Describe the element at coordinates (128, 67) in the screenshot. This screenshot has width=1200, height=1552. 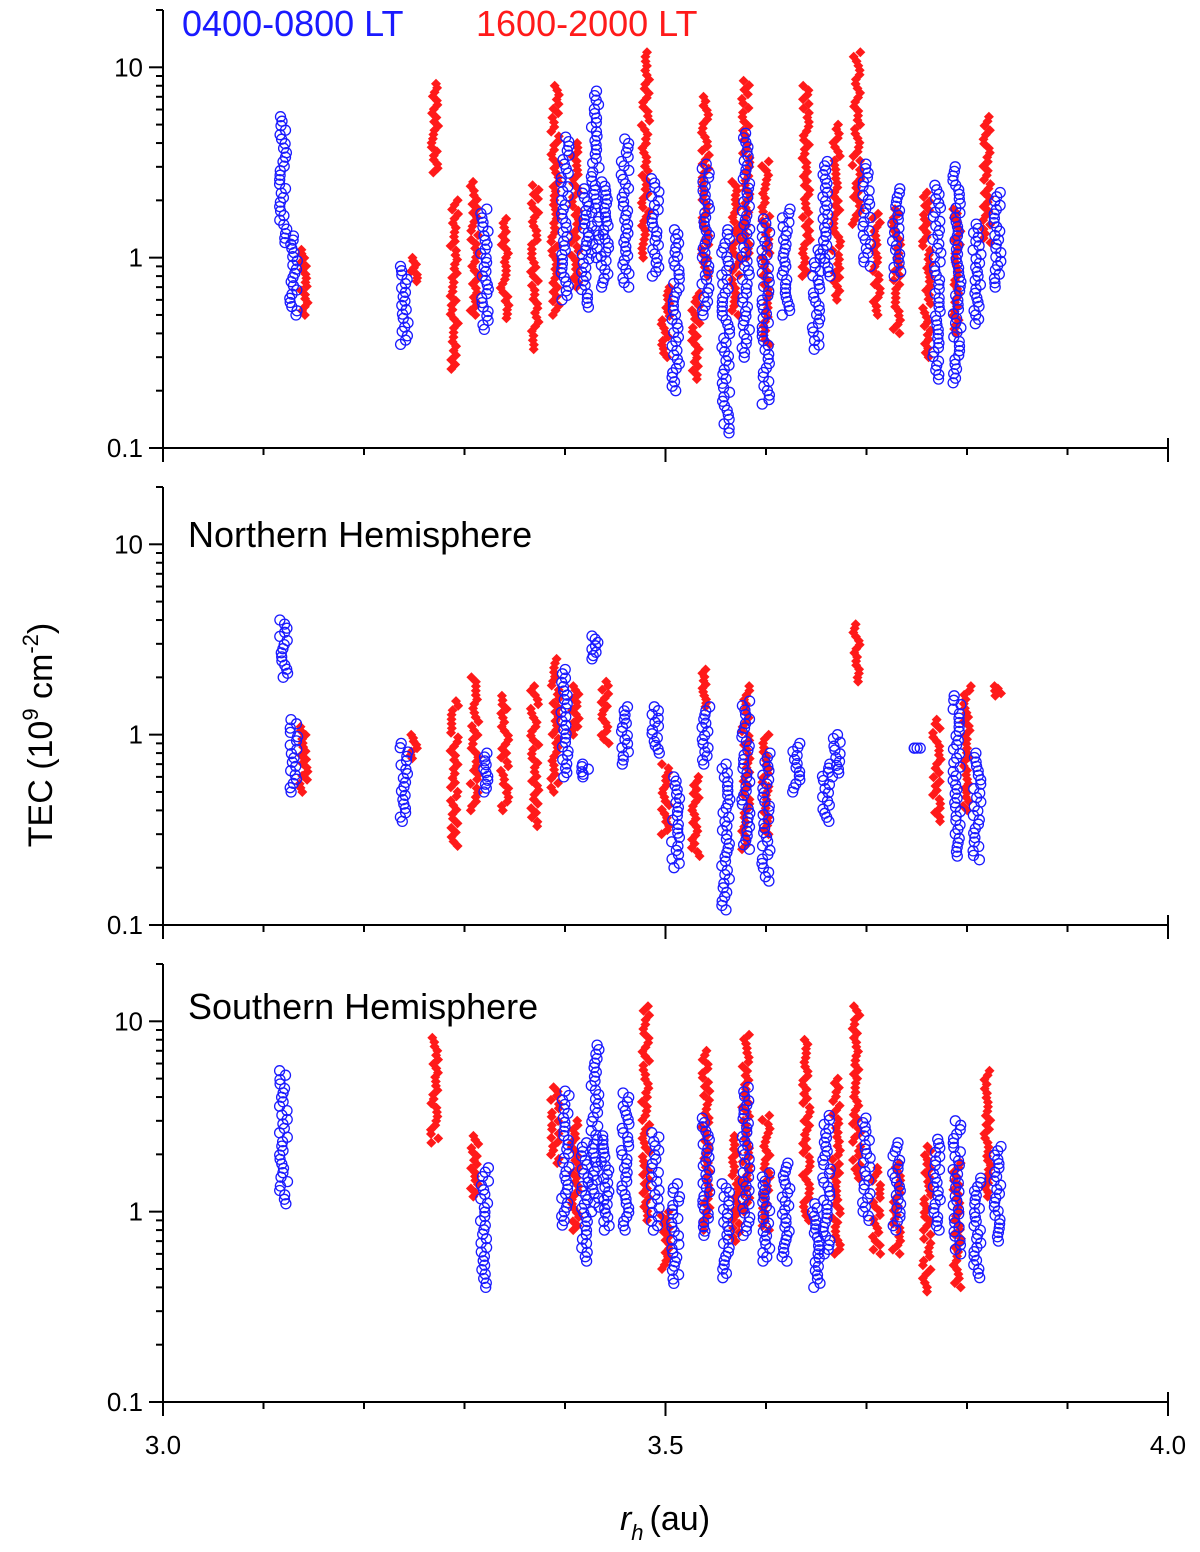
I see `y-tick-label: 10` at that location.